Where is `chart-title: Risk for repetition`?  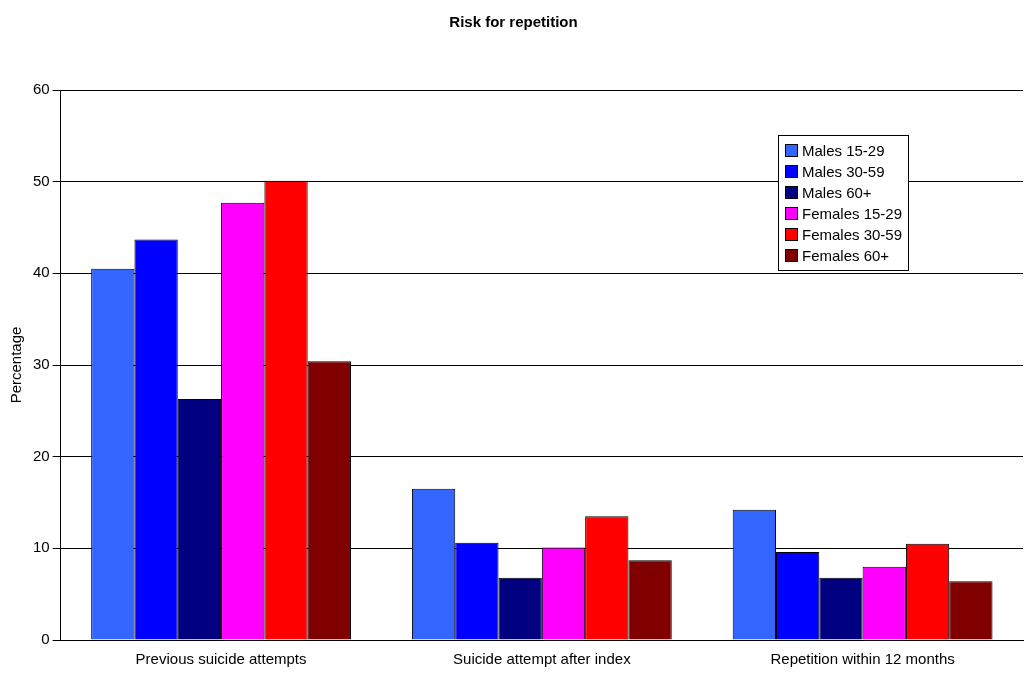 chart-title: Risk for repetition is located at coordinates (513, 22).